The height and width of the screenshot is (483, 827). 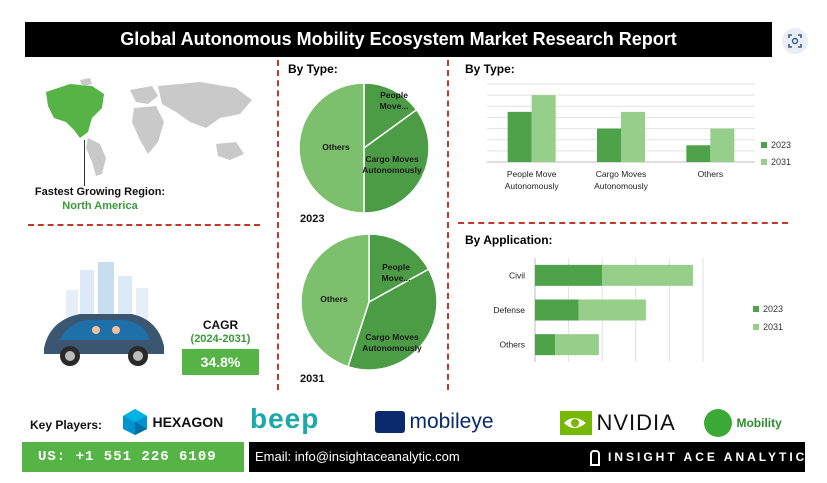 I want to click on nvidia-logo-text: NVIDIA, so click(x=636, y=422).